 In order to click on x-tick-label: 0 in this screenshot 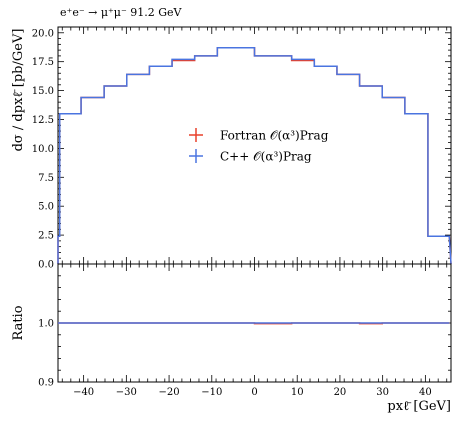, I will do `click(254, 392)`.